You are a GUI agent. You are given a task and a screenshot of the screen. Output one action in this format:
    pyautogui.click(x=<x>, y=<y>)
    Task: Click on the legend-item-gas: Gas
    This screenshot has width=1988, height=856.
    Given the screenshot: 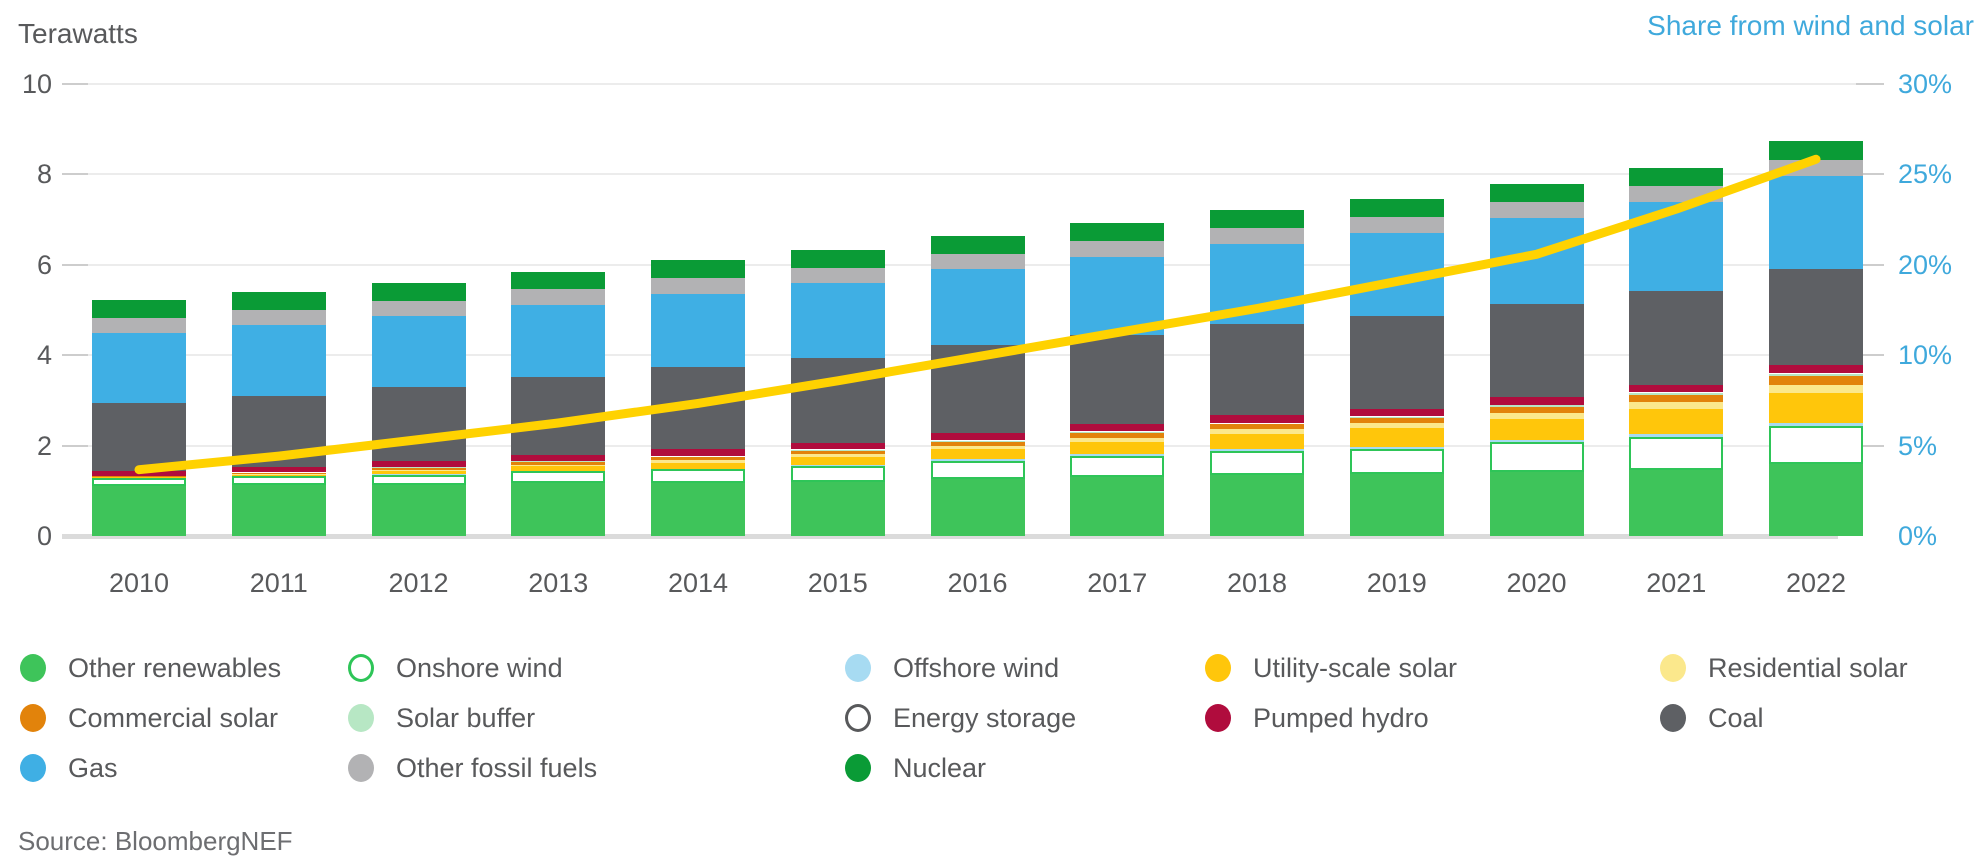 What is the action you would take?
    pyautogui.click(x=69, y=768)
    